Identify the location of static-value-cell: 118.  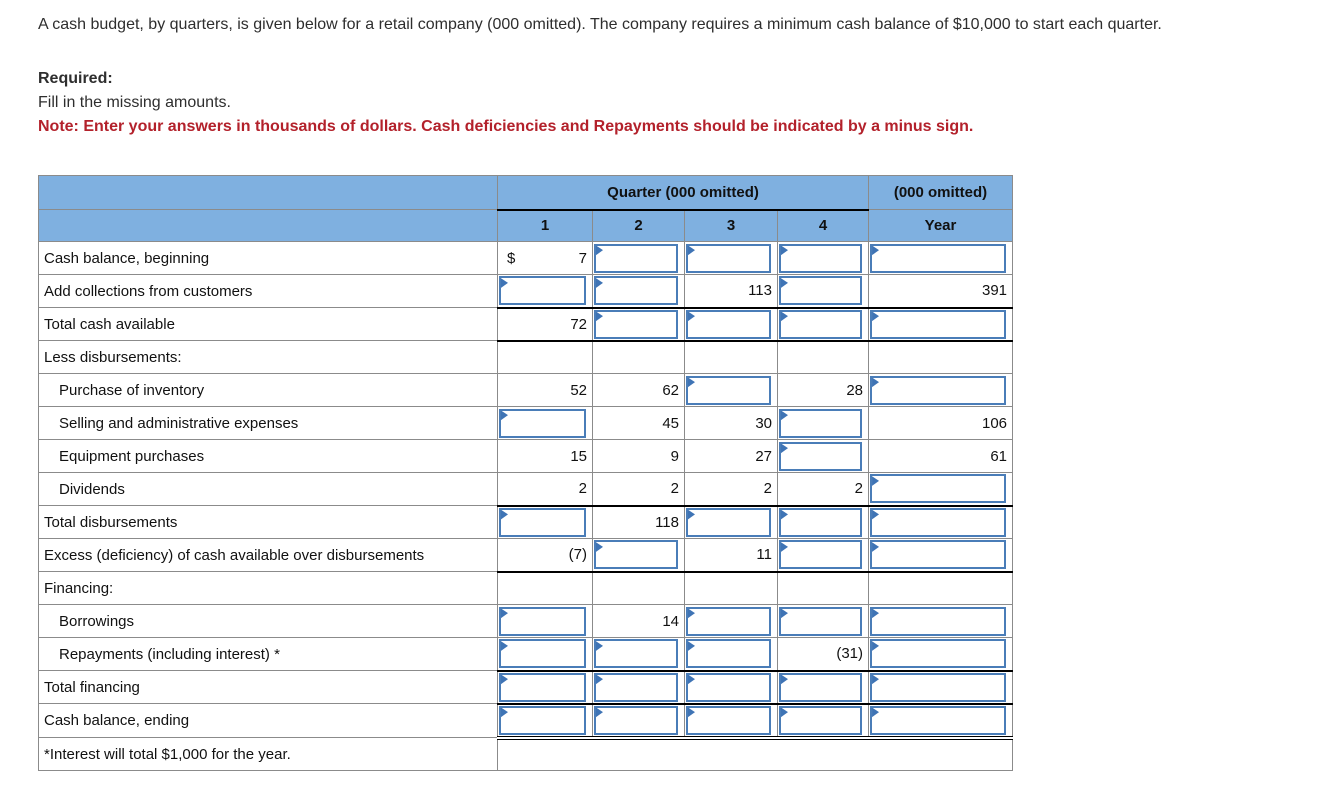
(638, 522).